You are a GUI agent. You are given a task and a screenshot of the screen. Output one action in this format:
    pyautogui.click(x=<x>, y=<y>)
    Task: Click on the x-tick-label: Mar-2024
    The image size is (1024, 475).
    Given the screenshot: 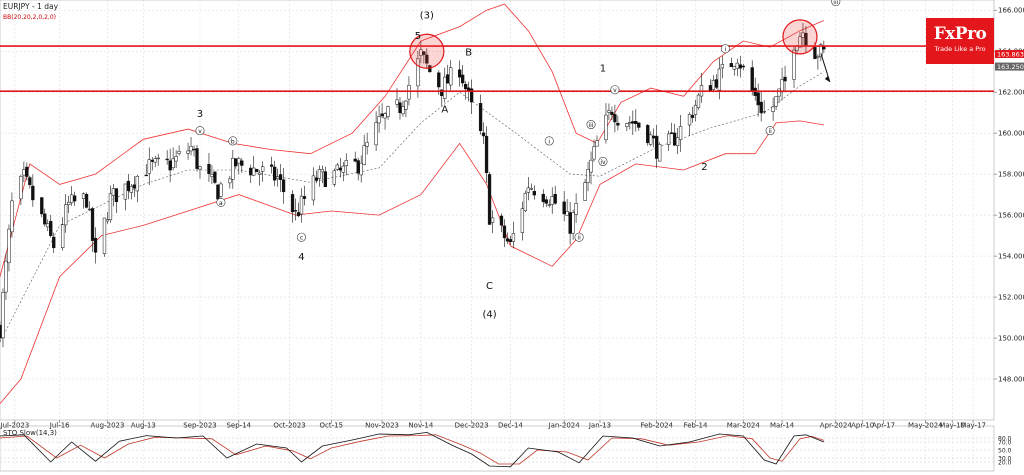 What is the action you would take?
    pyautogui.click(x=744, y=426)
    